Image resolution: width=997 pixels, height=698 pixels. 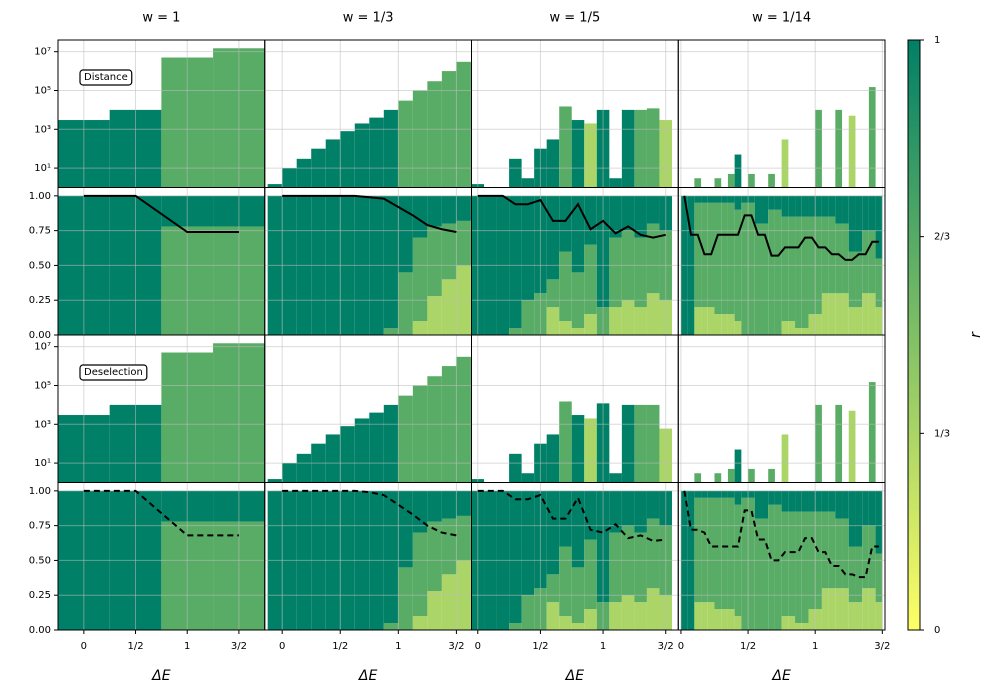 I want to click on annotation: Deselection, so click(x=113, y=372).